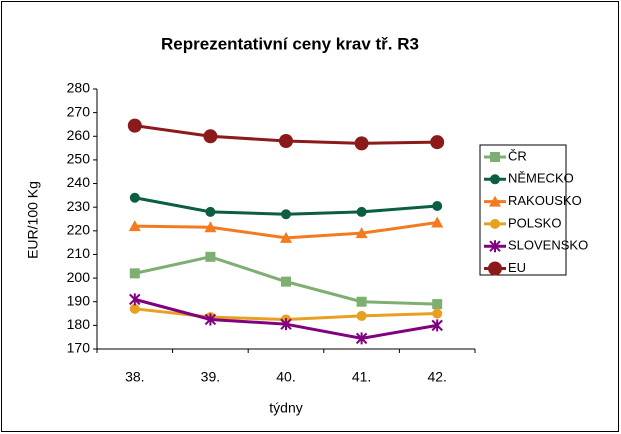 This screenshot has height=434, width=621. What do you see at coordinates (79, 300) in the screenshot?
I see `y-tick-label: 190` at bounding box center [79, 300].